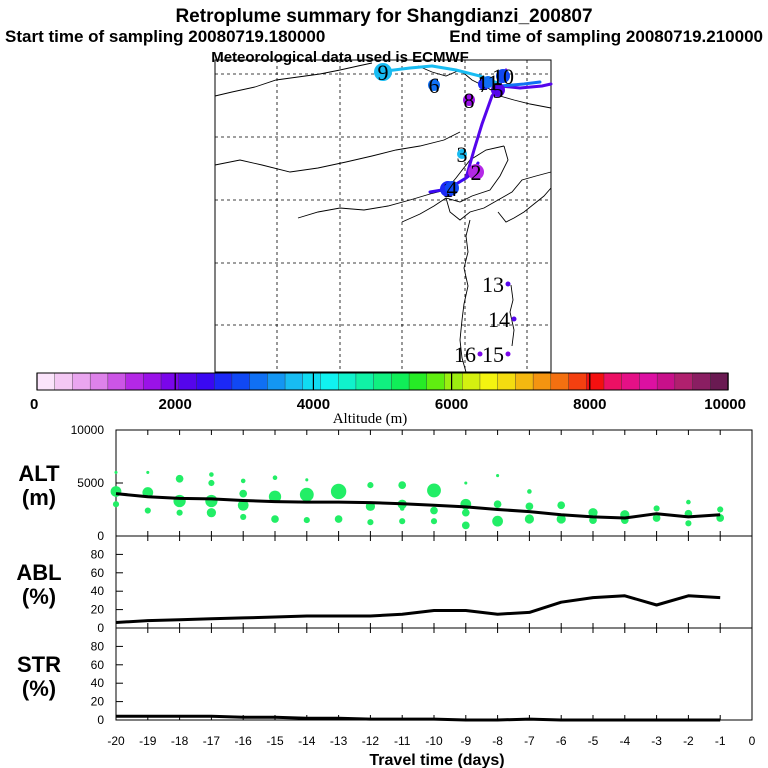 This screenshot has height=768, width=768. Describe the element at coordinates (385, 483) in the screenshot. I see `alt-panel: 10000 5000 0 ALT(m)` at that location.